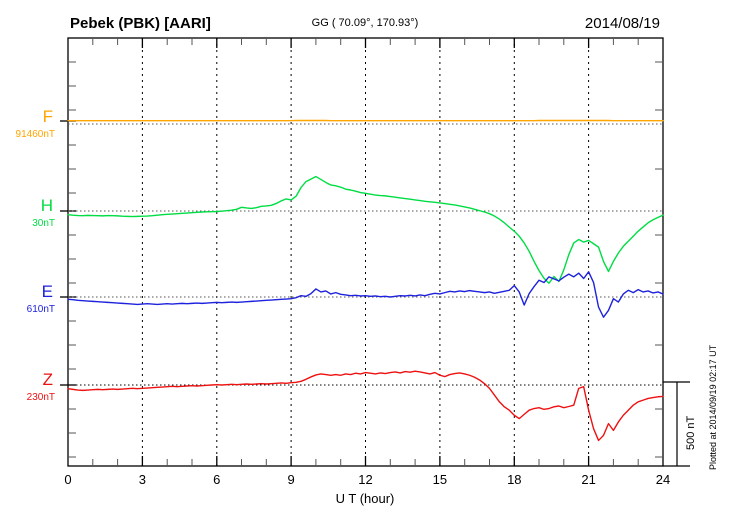  I want to click on x-axis-tick-labels: 0 3 6 9 12 15 18 21 24, so click(367, 479).